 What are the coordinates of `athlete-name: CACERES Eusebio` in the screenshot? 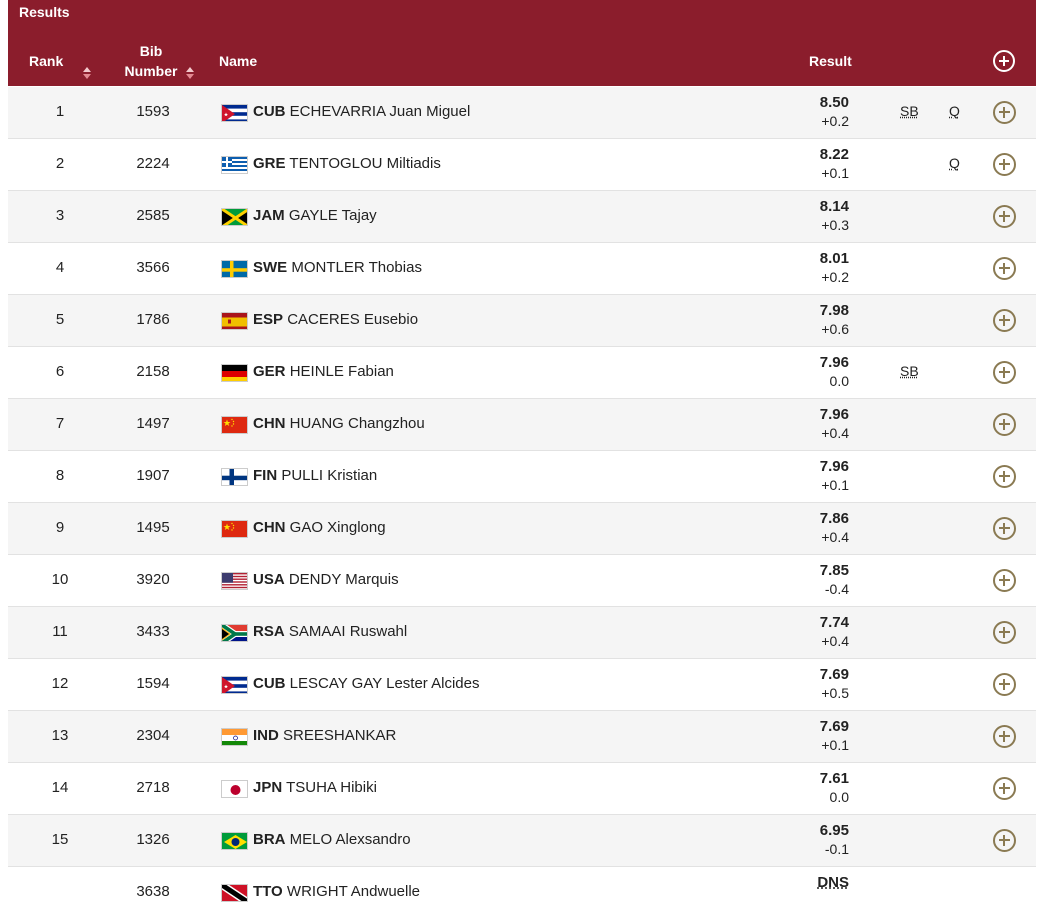 It's located at (352, 319).